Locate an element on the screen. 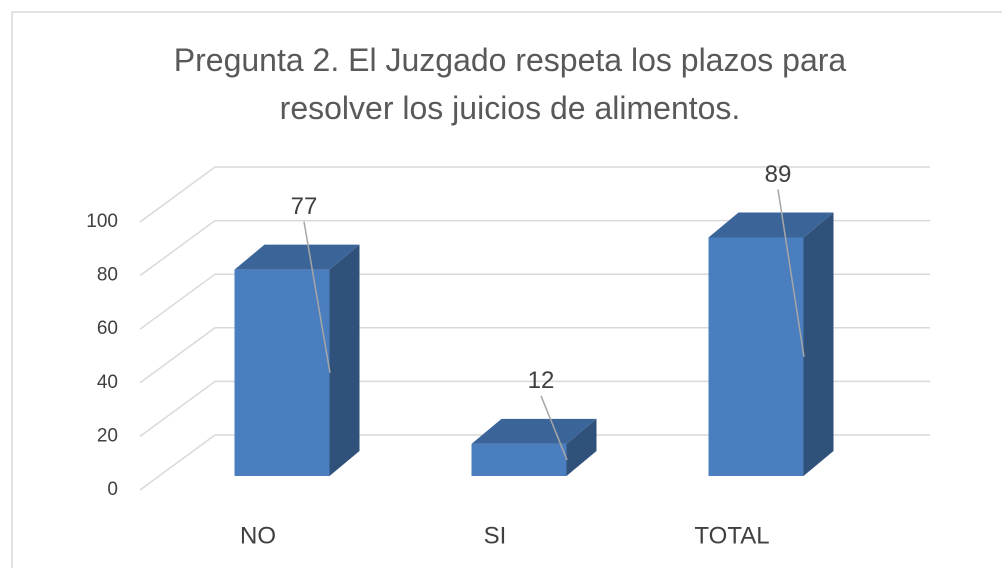  x-tick-label: NO is located at coordinates (258, 535).